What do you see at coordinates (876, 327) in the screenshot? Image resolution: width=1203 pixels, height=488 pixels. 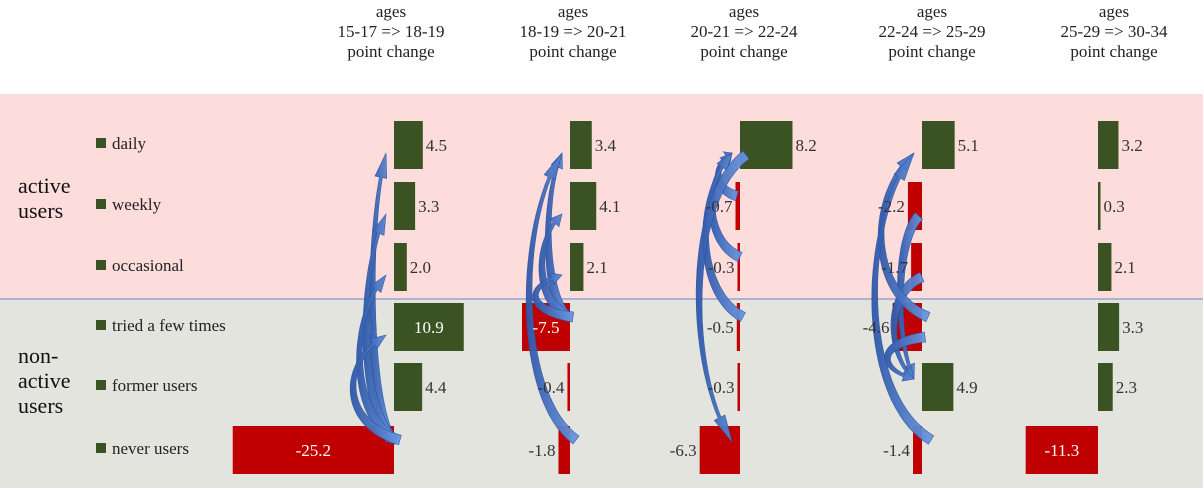 I see `value-label-3-3: -4.6` at bounding box center [876, 327].